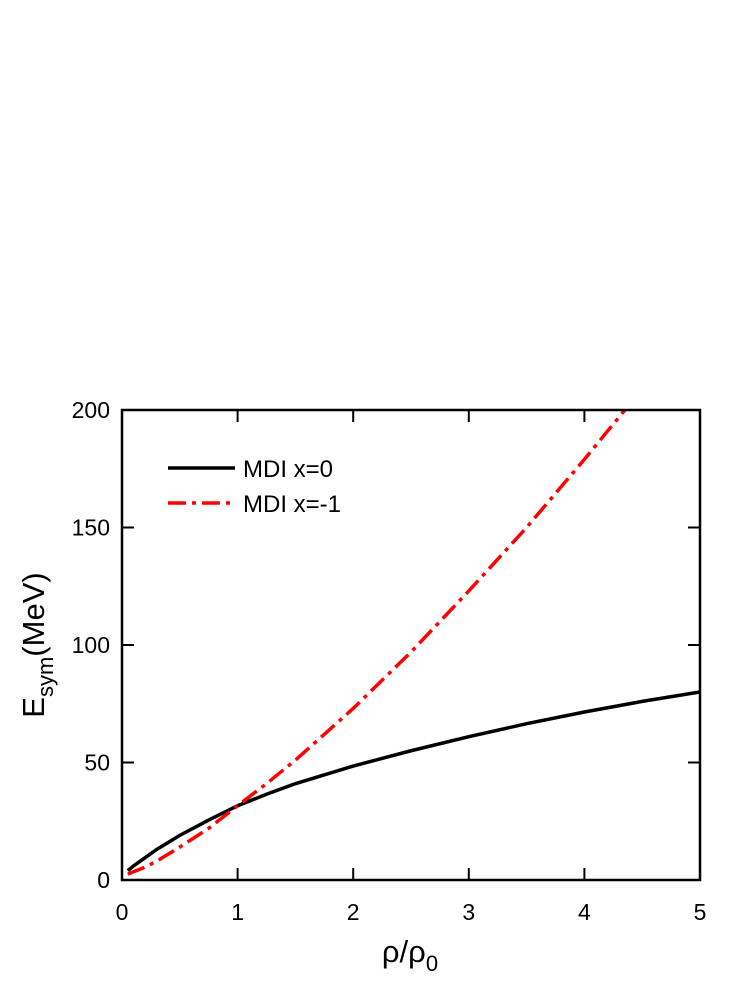 This screenshot has height=983, width=756. What do you see at coordinates (468, 912) in the screenshot?
I see `x-tick-label: 3` at bounding box center [468, 912].